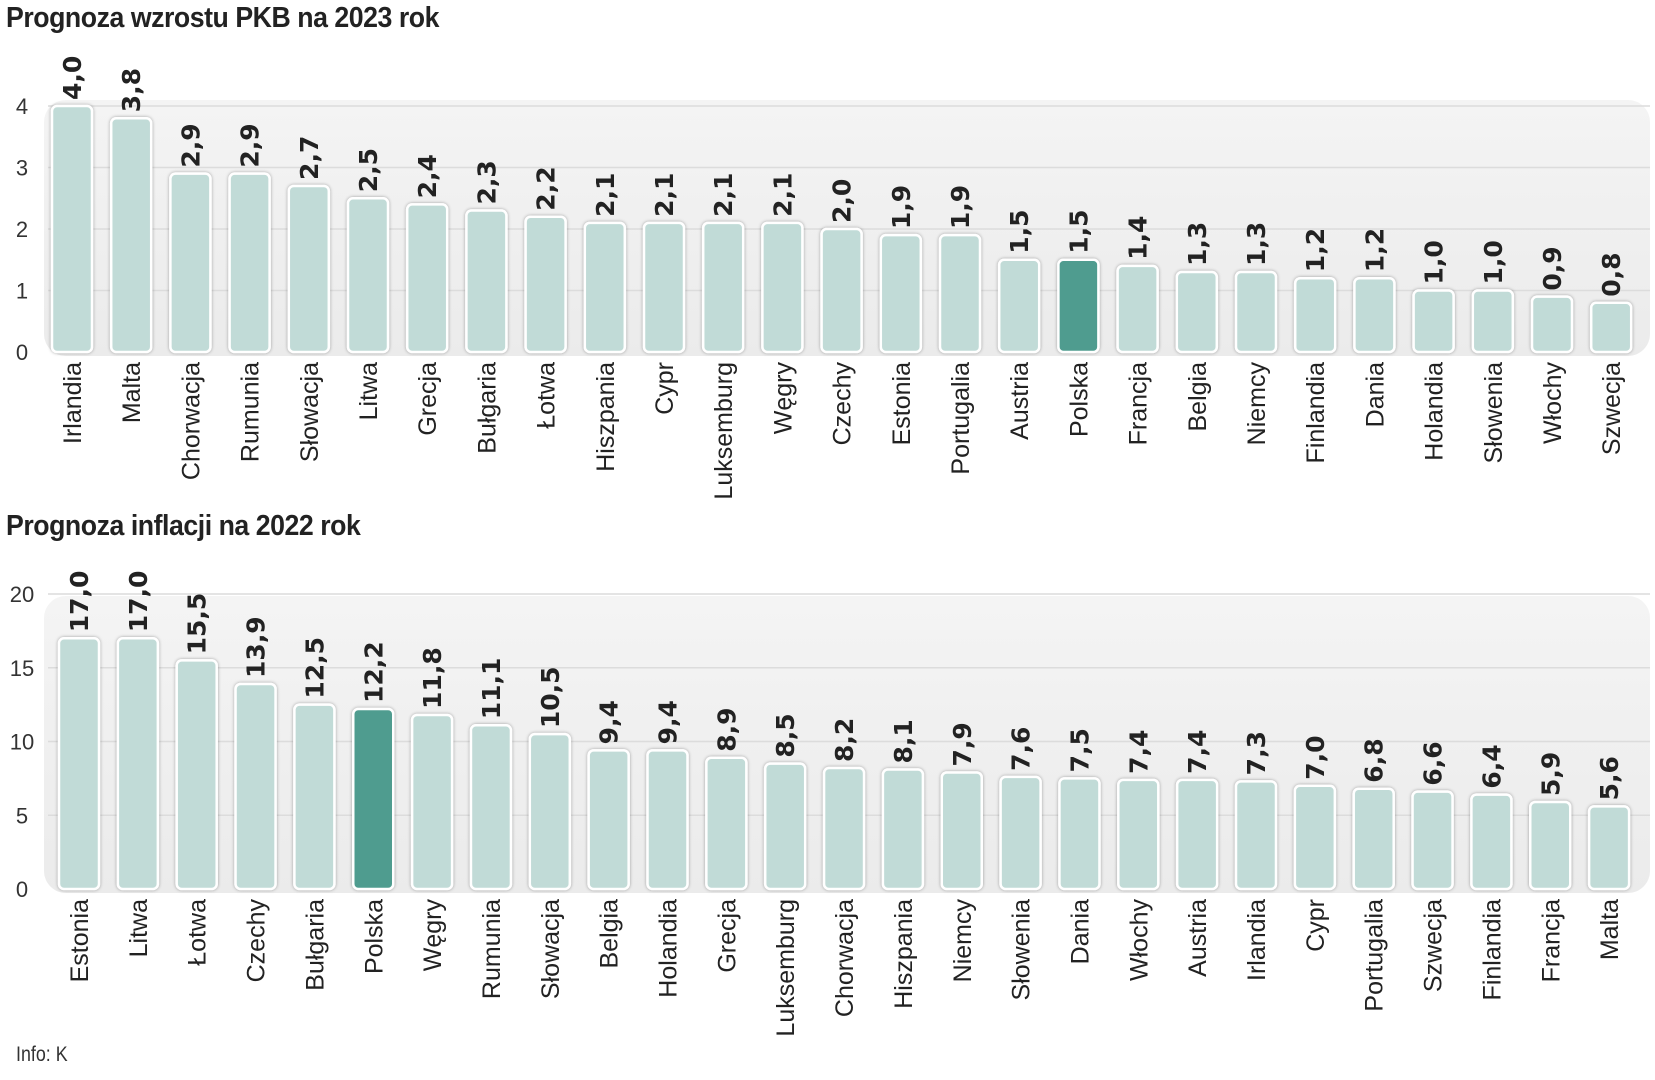  What do you see at coordinates (373, 799) in the screenshot?
I see `bar-polska` at bounding box center [373, 799].